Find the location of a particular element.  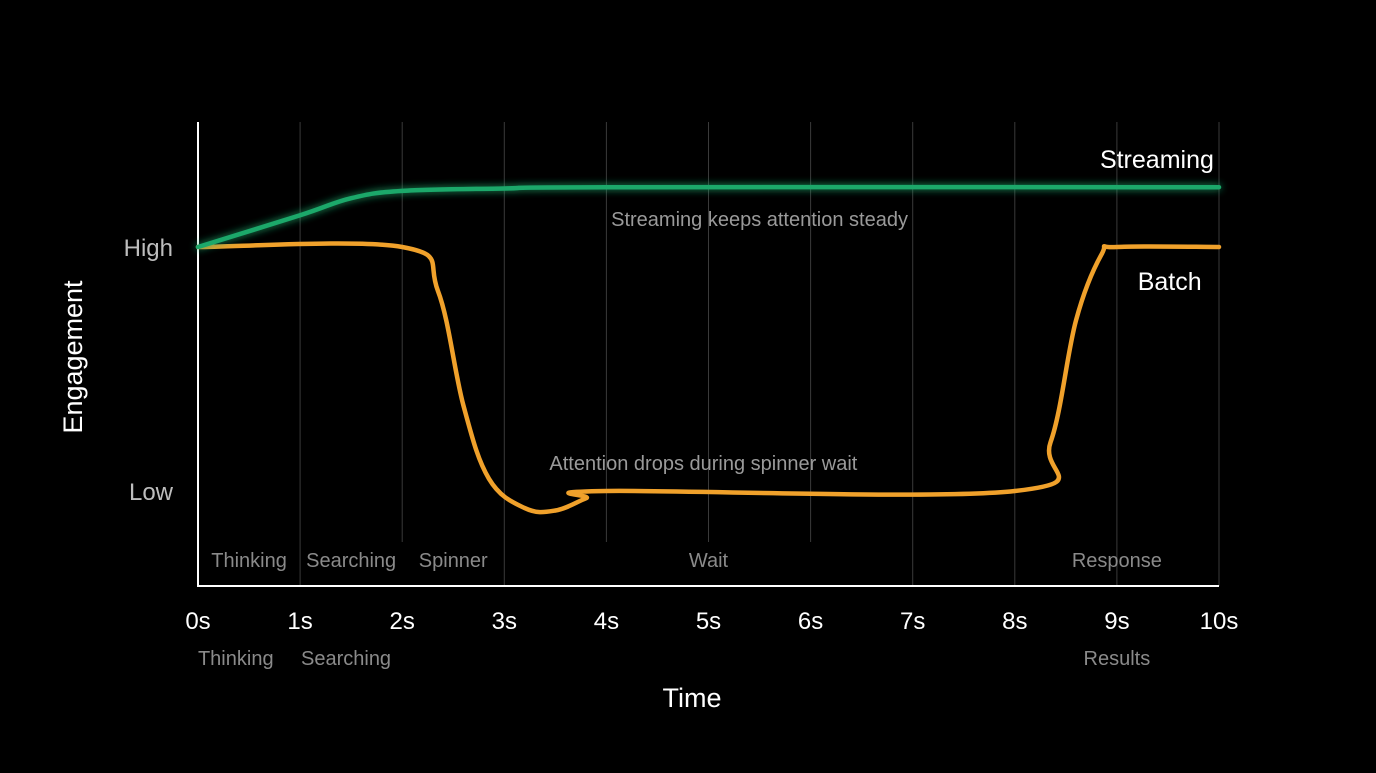

x-tick-label-10: 10s is located at coordinates (1219, 621).